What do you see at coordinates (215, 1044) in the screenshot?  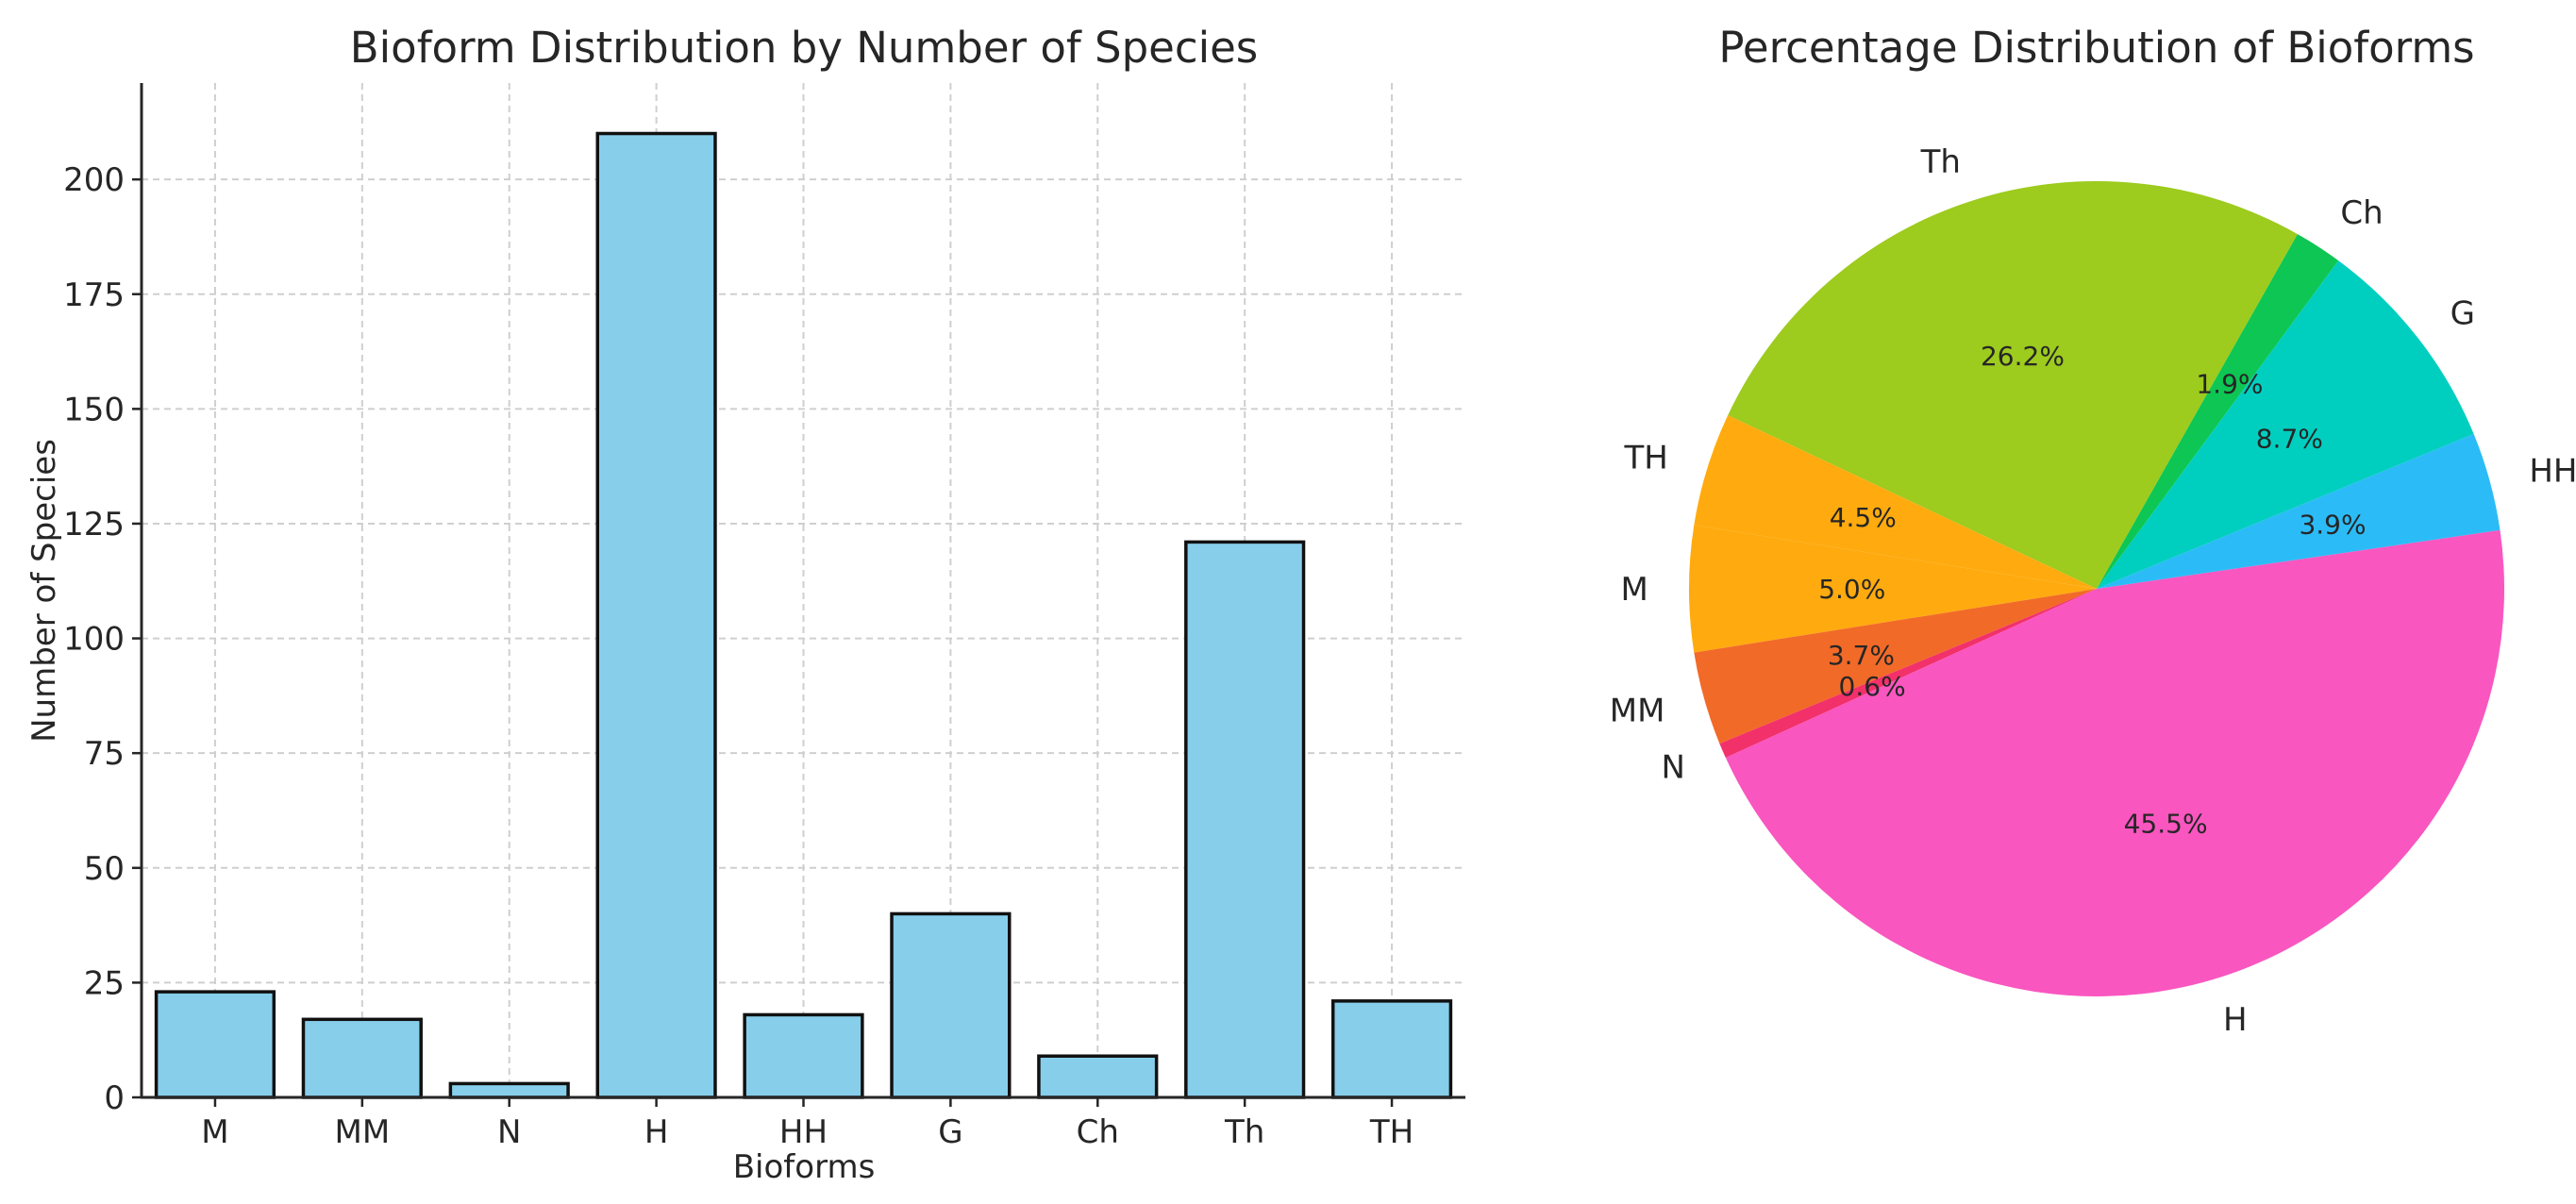 I see `bar-M` at bounding box center [215, 1044].